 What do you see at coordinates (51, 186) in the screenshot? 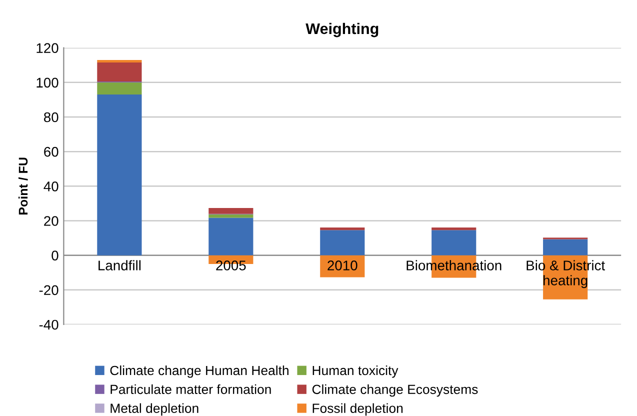
I see `y-tick-label: 40` at bounding box center [51, 186].